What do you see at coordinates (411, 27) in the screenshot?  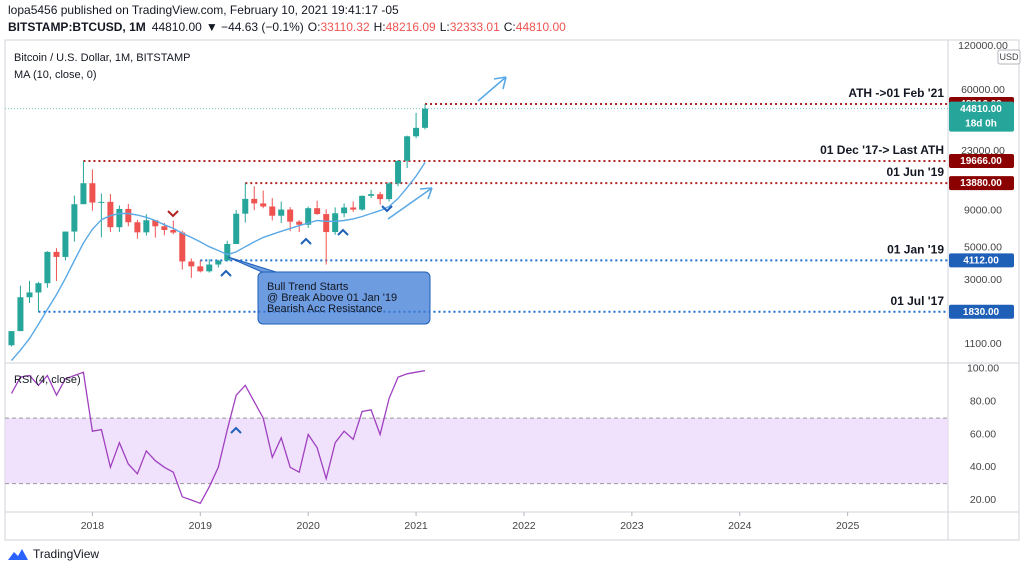 I see `ohlc-value: 48216.09` at bounding box center [411, 27].